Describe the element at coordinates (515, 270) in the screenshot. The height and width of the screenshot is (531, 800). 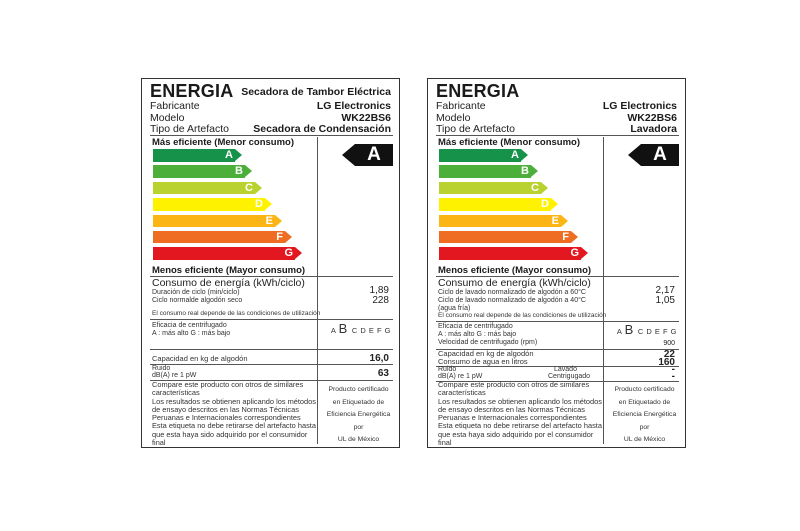
I see `least-efficient-label: Menos eficiente (Mayor consumo)` at that location.